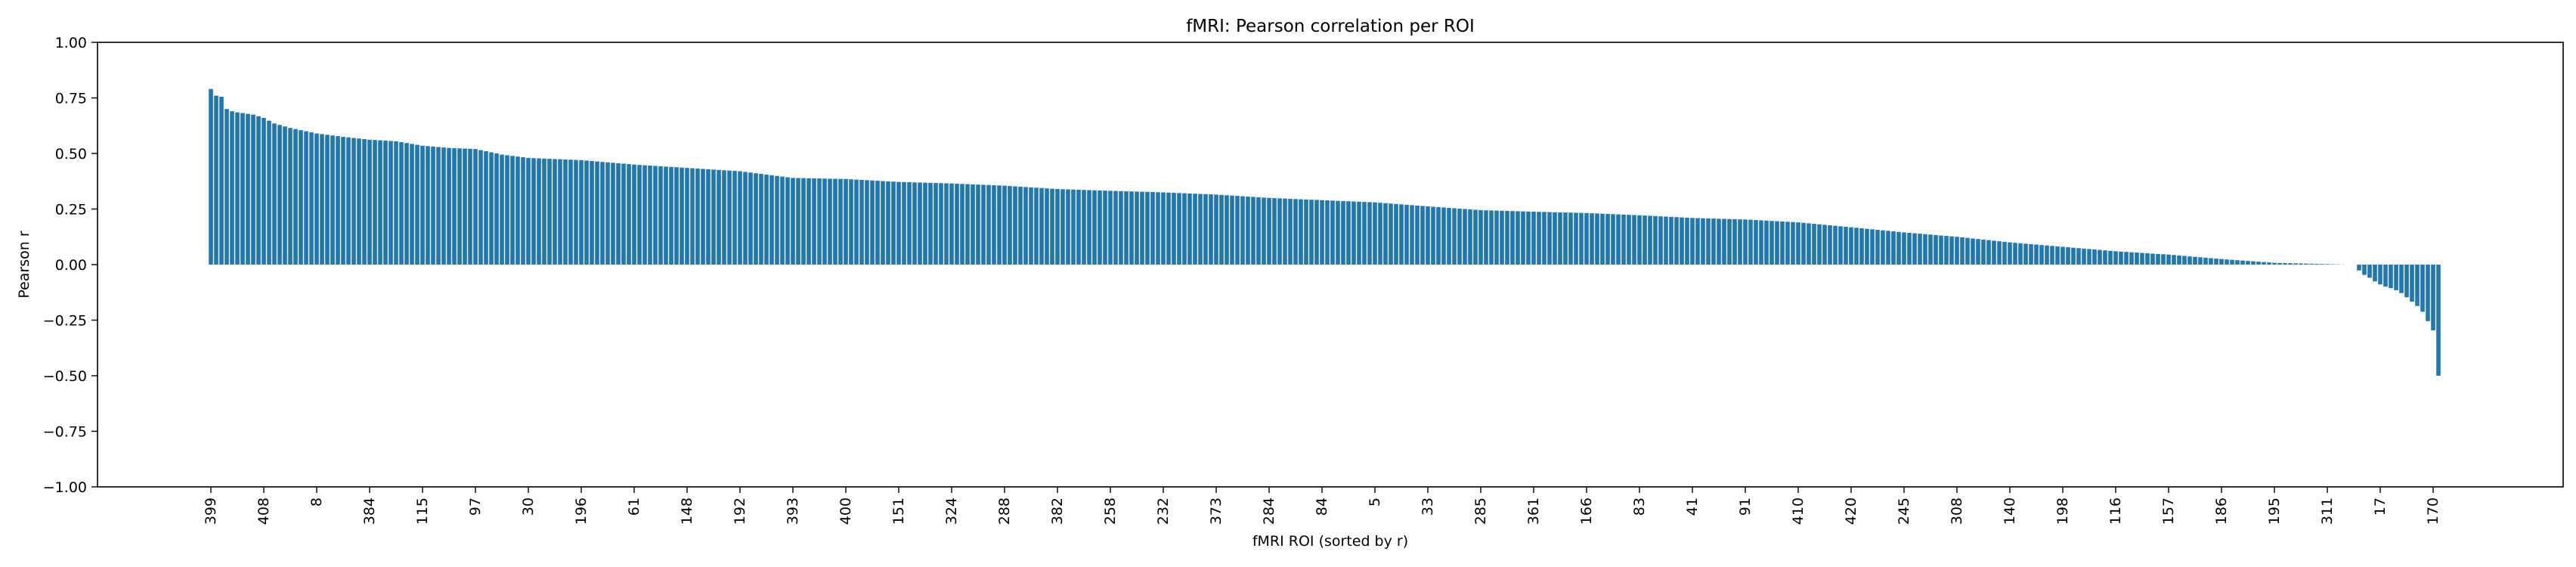 This screenshot has height=567, width=2576. I want to click on x-tick-label: 83, so click(1639, 507).